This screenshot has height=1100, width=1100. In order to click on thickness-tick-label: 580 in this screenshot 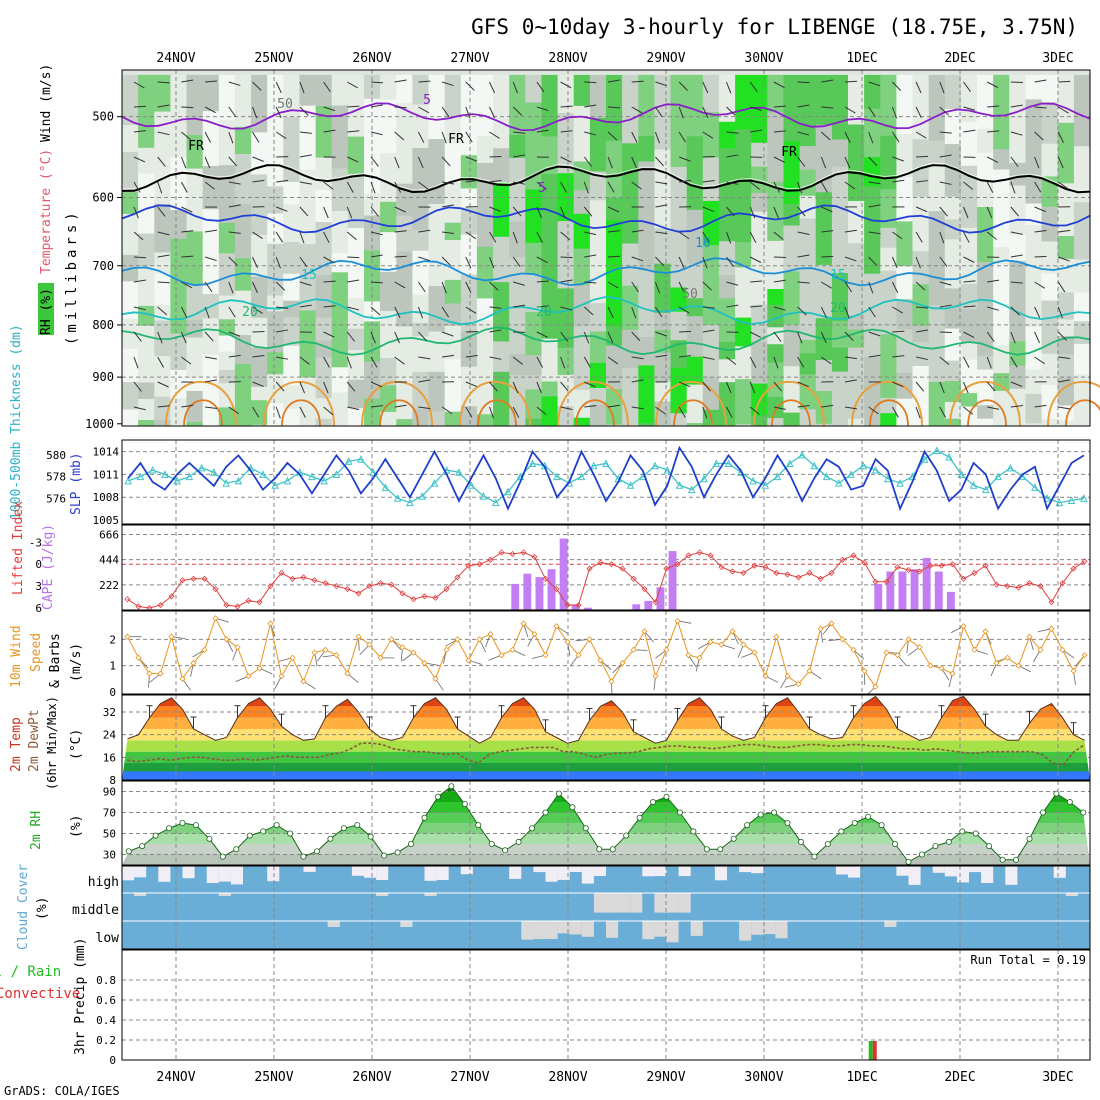, I will do `click(56, 455)`.